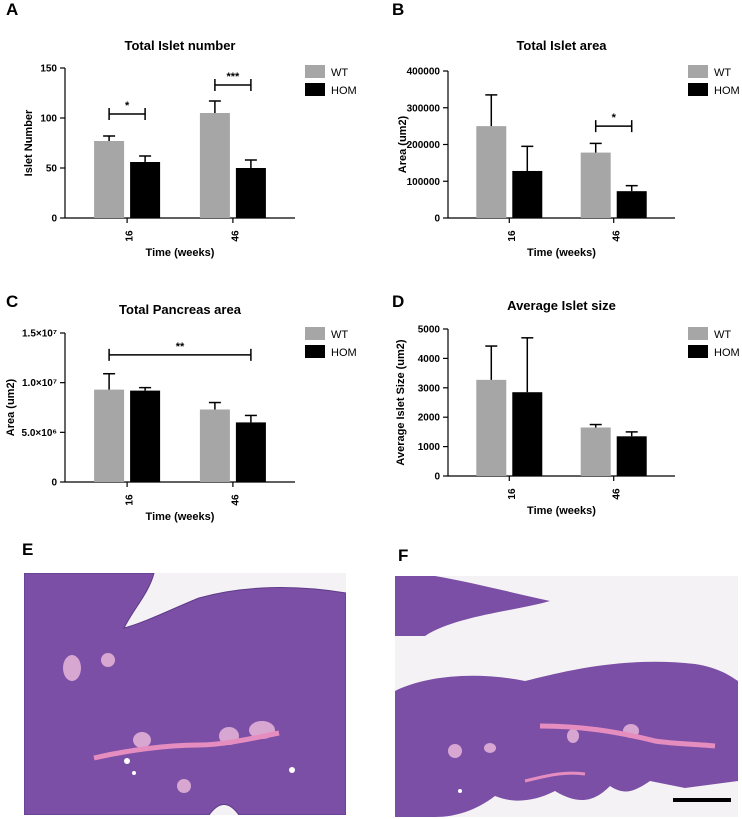  Describe the element at coordinates (424, 72) in the screenshot. I see `y-tick-label: 400000` at that location.